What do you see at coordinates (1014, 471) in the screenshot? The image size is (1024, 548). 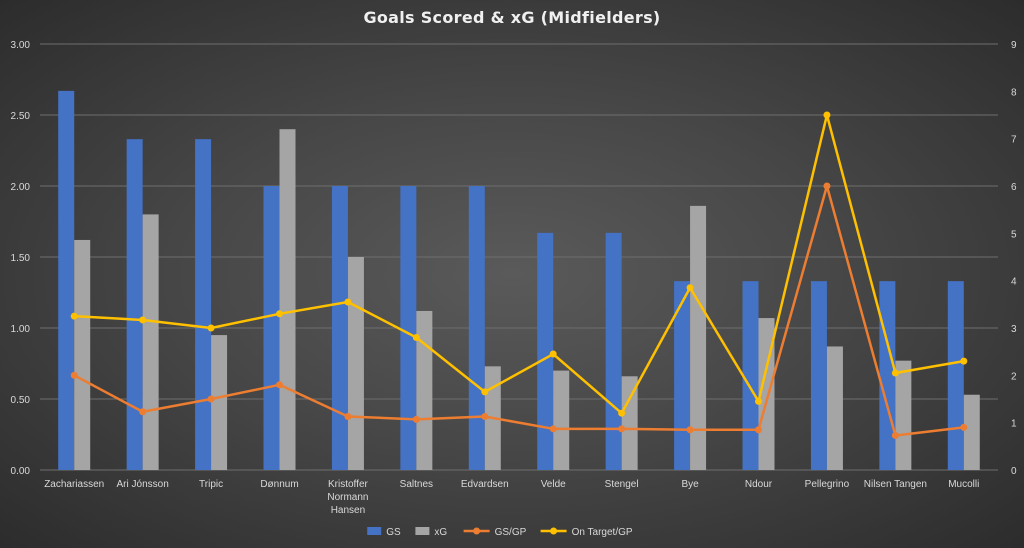 I see `y-right-tick-label: 0` at bounding box center [1014, 471].